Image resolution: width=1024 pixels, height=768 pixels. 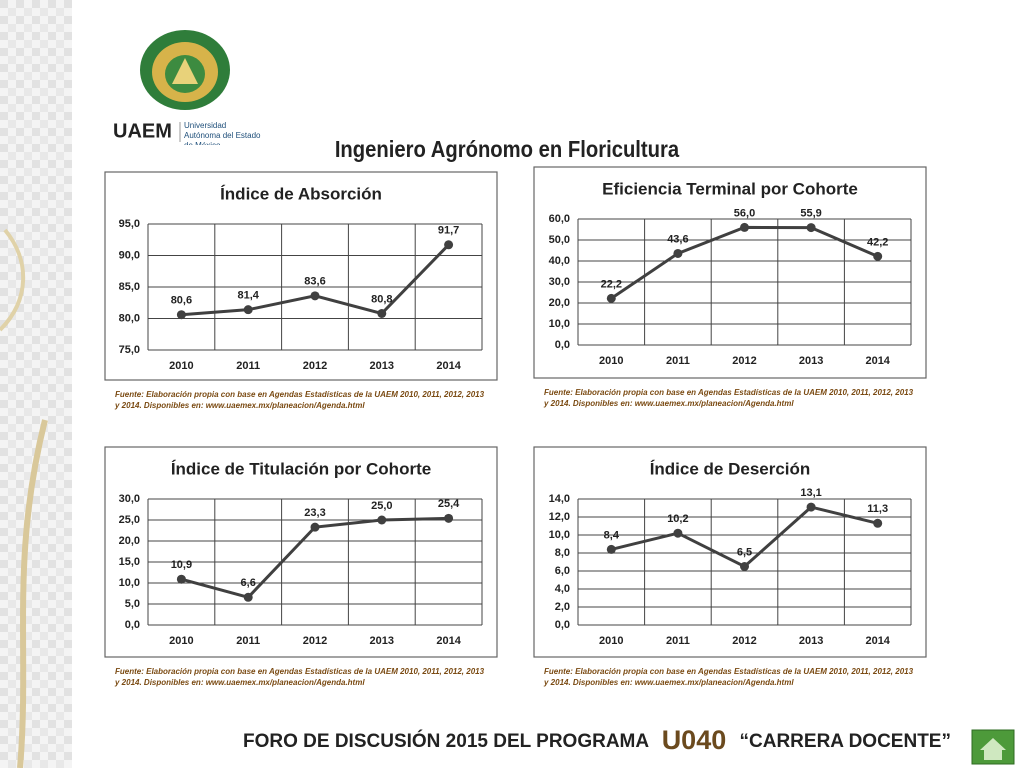 I want to click on logo, so click(x=185, y=70).